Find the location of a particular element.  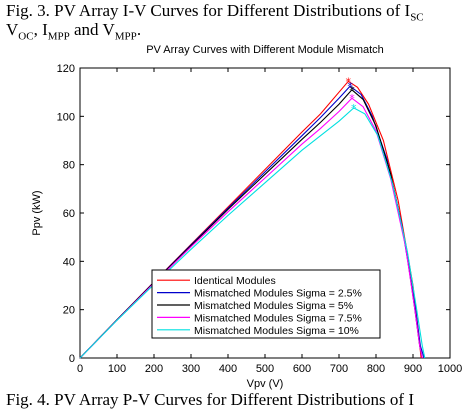

y-tick-label: 40 is located at coordinates (69, 262).